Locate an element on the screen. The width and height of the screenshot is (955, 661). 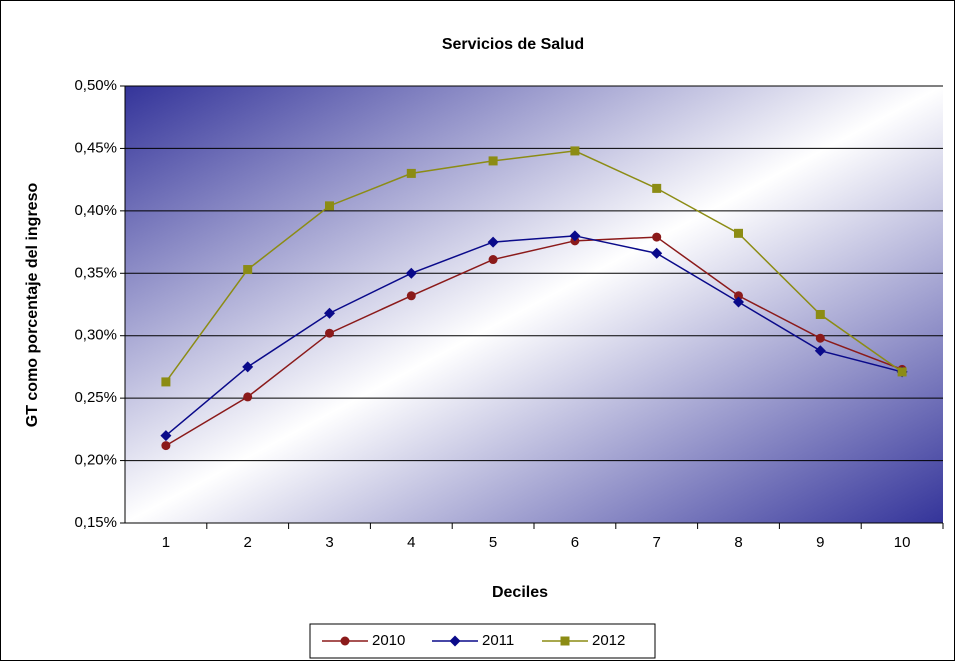
chart-title: Servicios de Salud is located at coordinates (513, 44).